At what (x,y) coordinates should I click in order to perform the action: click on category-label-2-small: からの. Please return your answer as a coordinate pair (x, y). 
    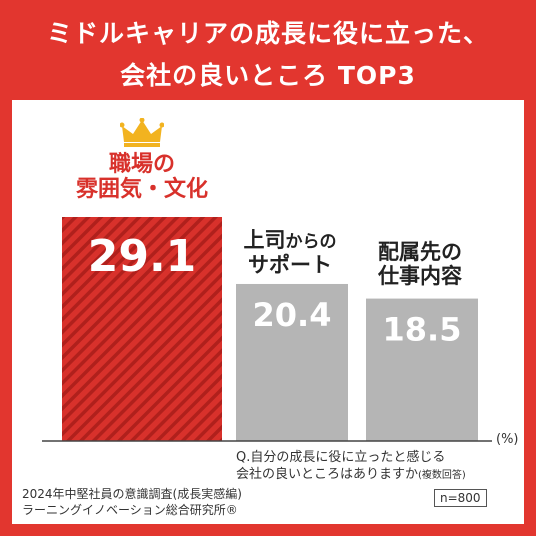
    Looking at the image, I should click on (311, 242).